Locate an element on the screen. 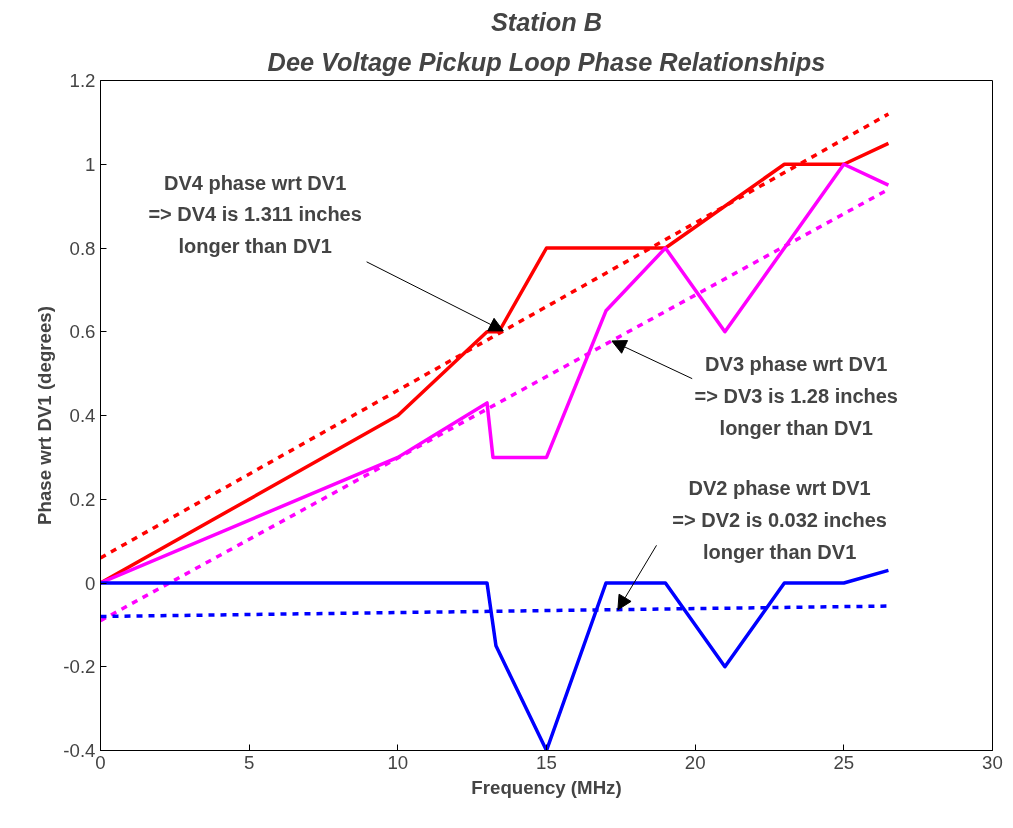 This screenshot has height=828, width=1013. x-tick-label: 30 is located at coordinates (992, 762).